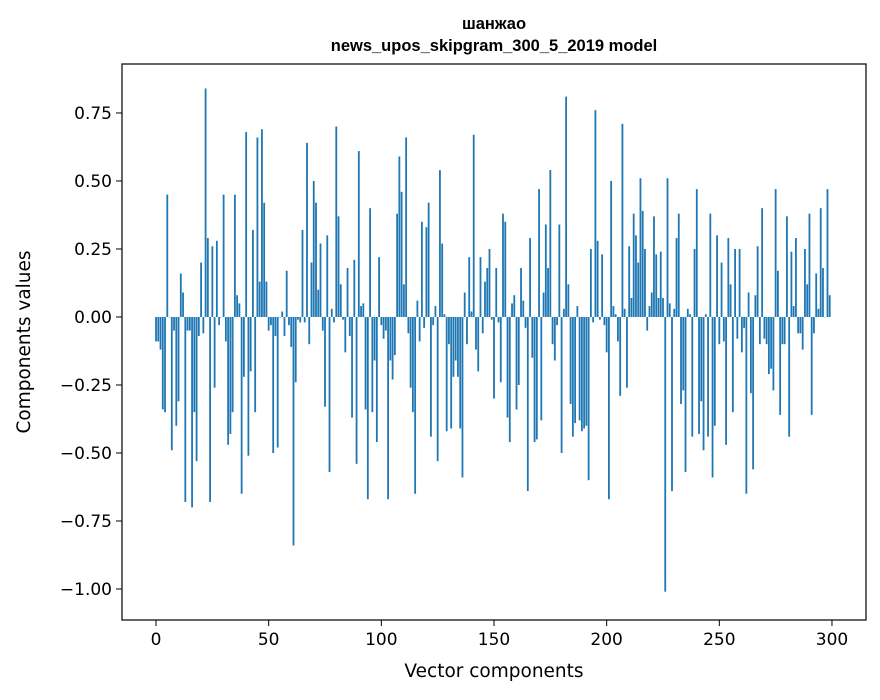 Image resolution: width=880 pixels, height=700 pixels. What do you see at coordinates (86, 386) in the screenshot?
I see `y-tick-label: −0.25` at bounding box center [86, 386].